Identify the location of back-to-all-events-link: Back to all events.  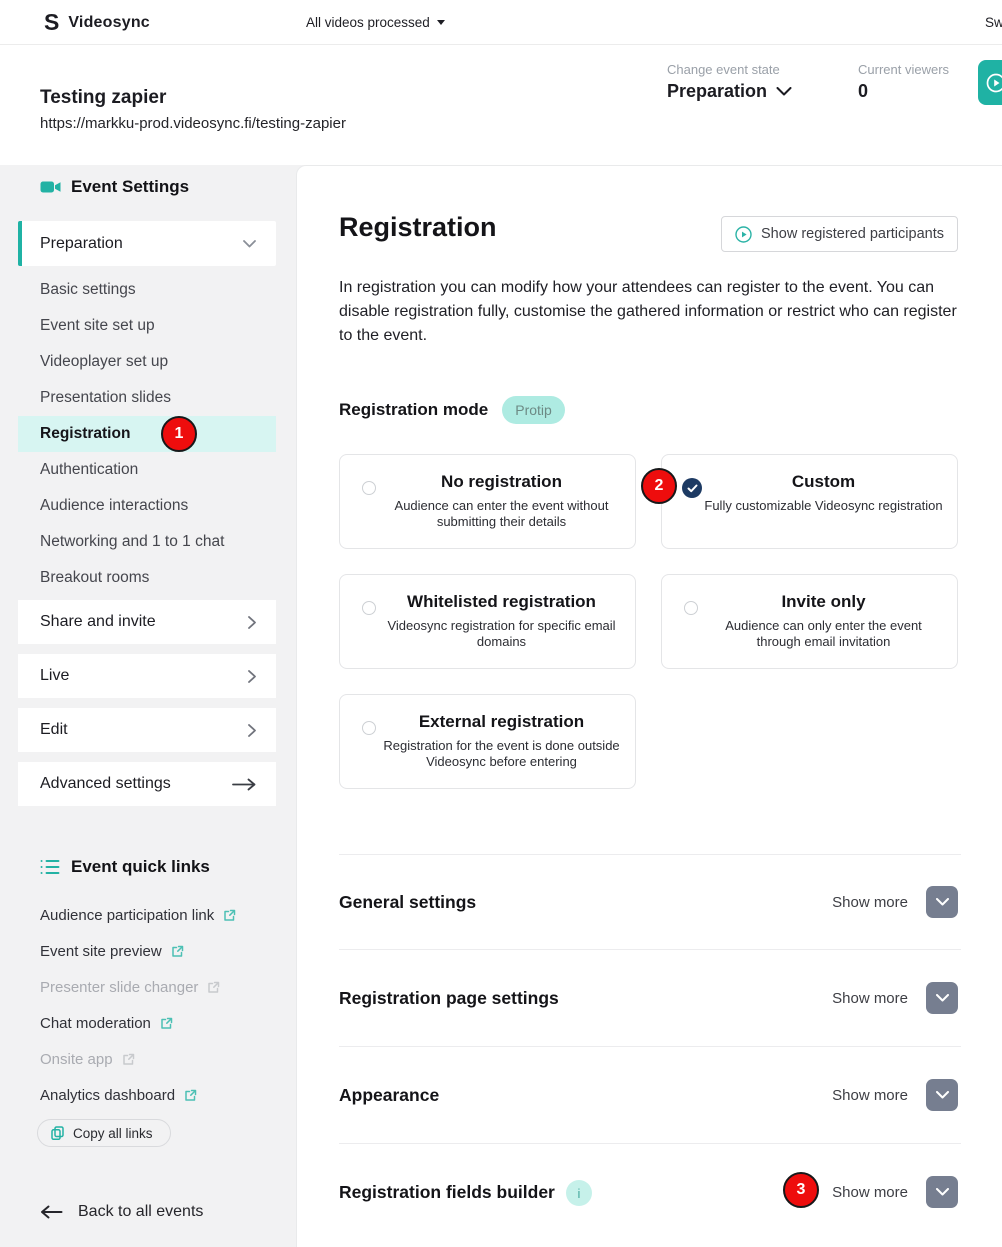
(121, 1212).